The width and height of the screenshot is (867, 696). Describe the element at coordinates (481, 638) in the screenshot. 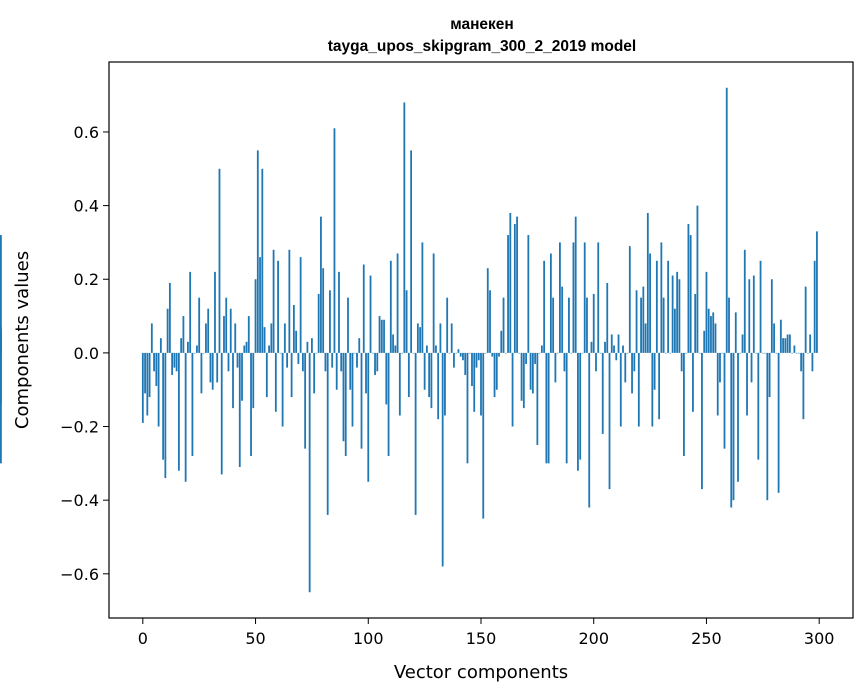

I see `x-tick-label: 150` at that location.